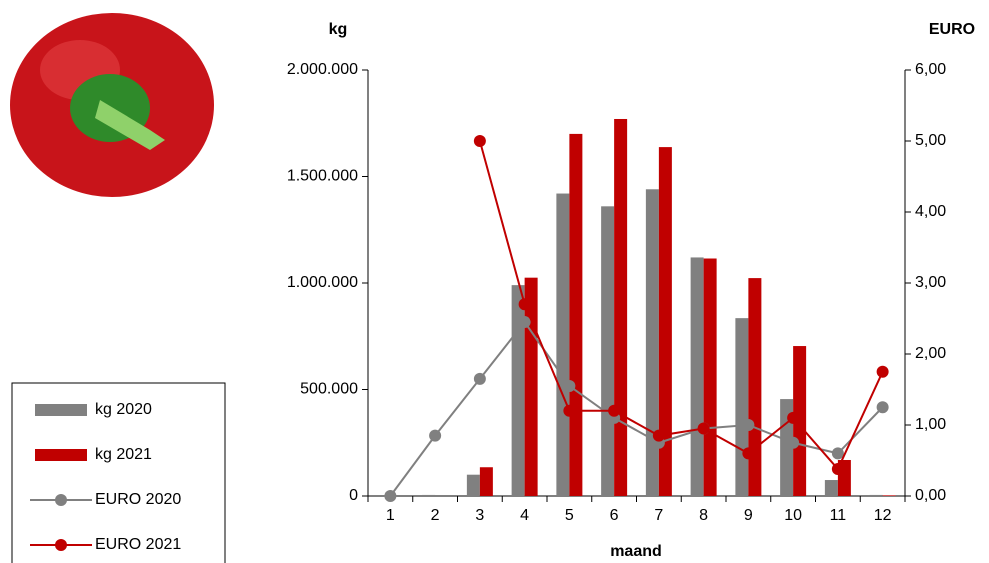  What do you see at coordinates (112, 105) in the screenshot?
I see `pepper-illustration` at bounding box center [112, 105].